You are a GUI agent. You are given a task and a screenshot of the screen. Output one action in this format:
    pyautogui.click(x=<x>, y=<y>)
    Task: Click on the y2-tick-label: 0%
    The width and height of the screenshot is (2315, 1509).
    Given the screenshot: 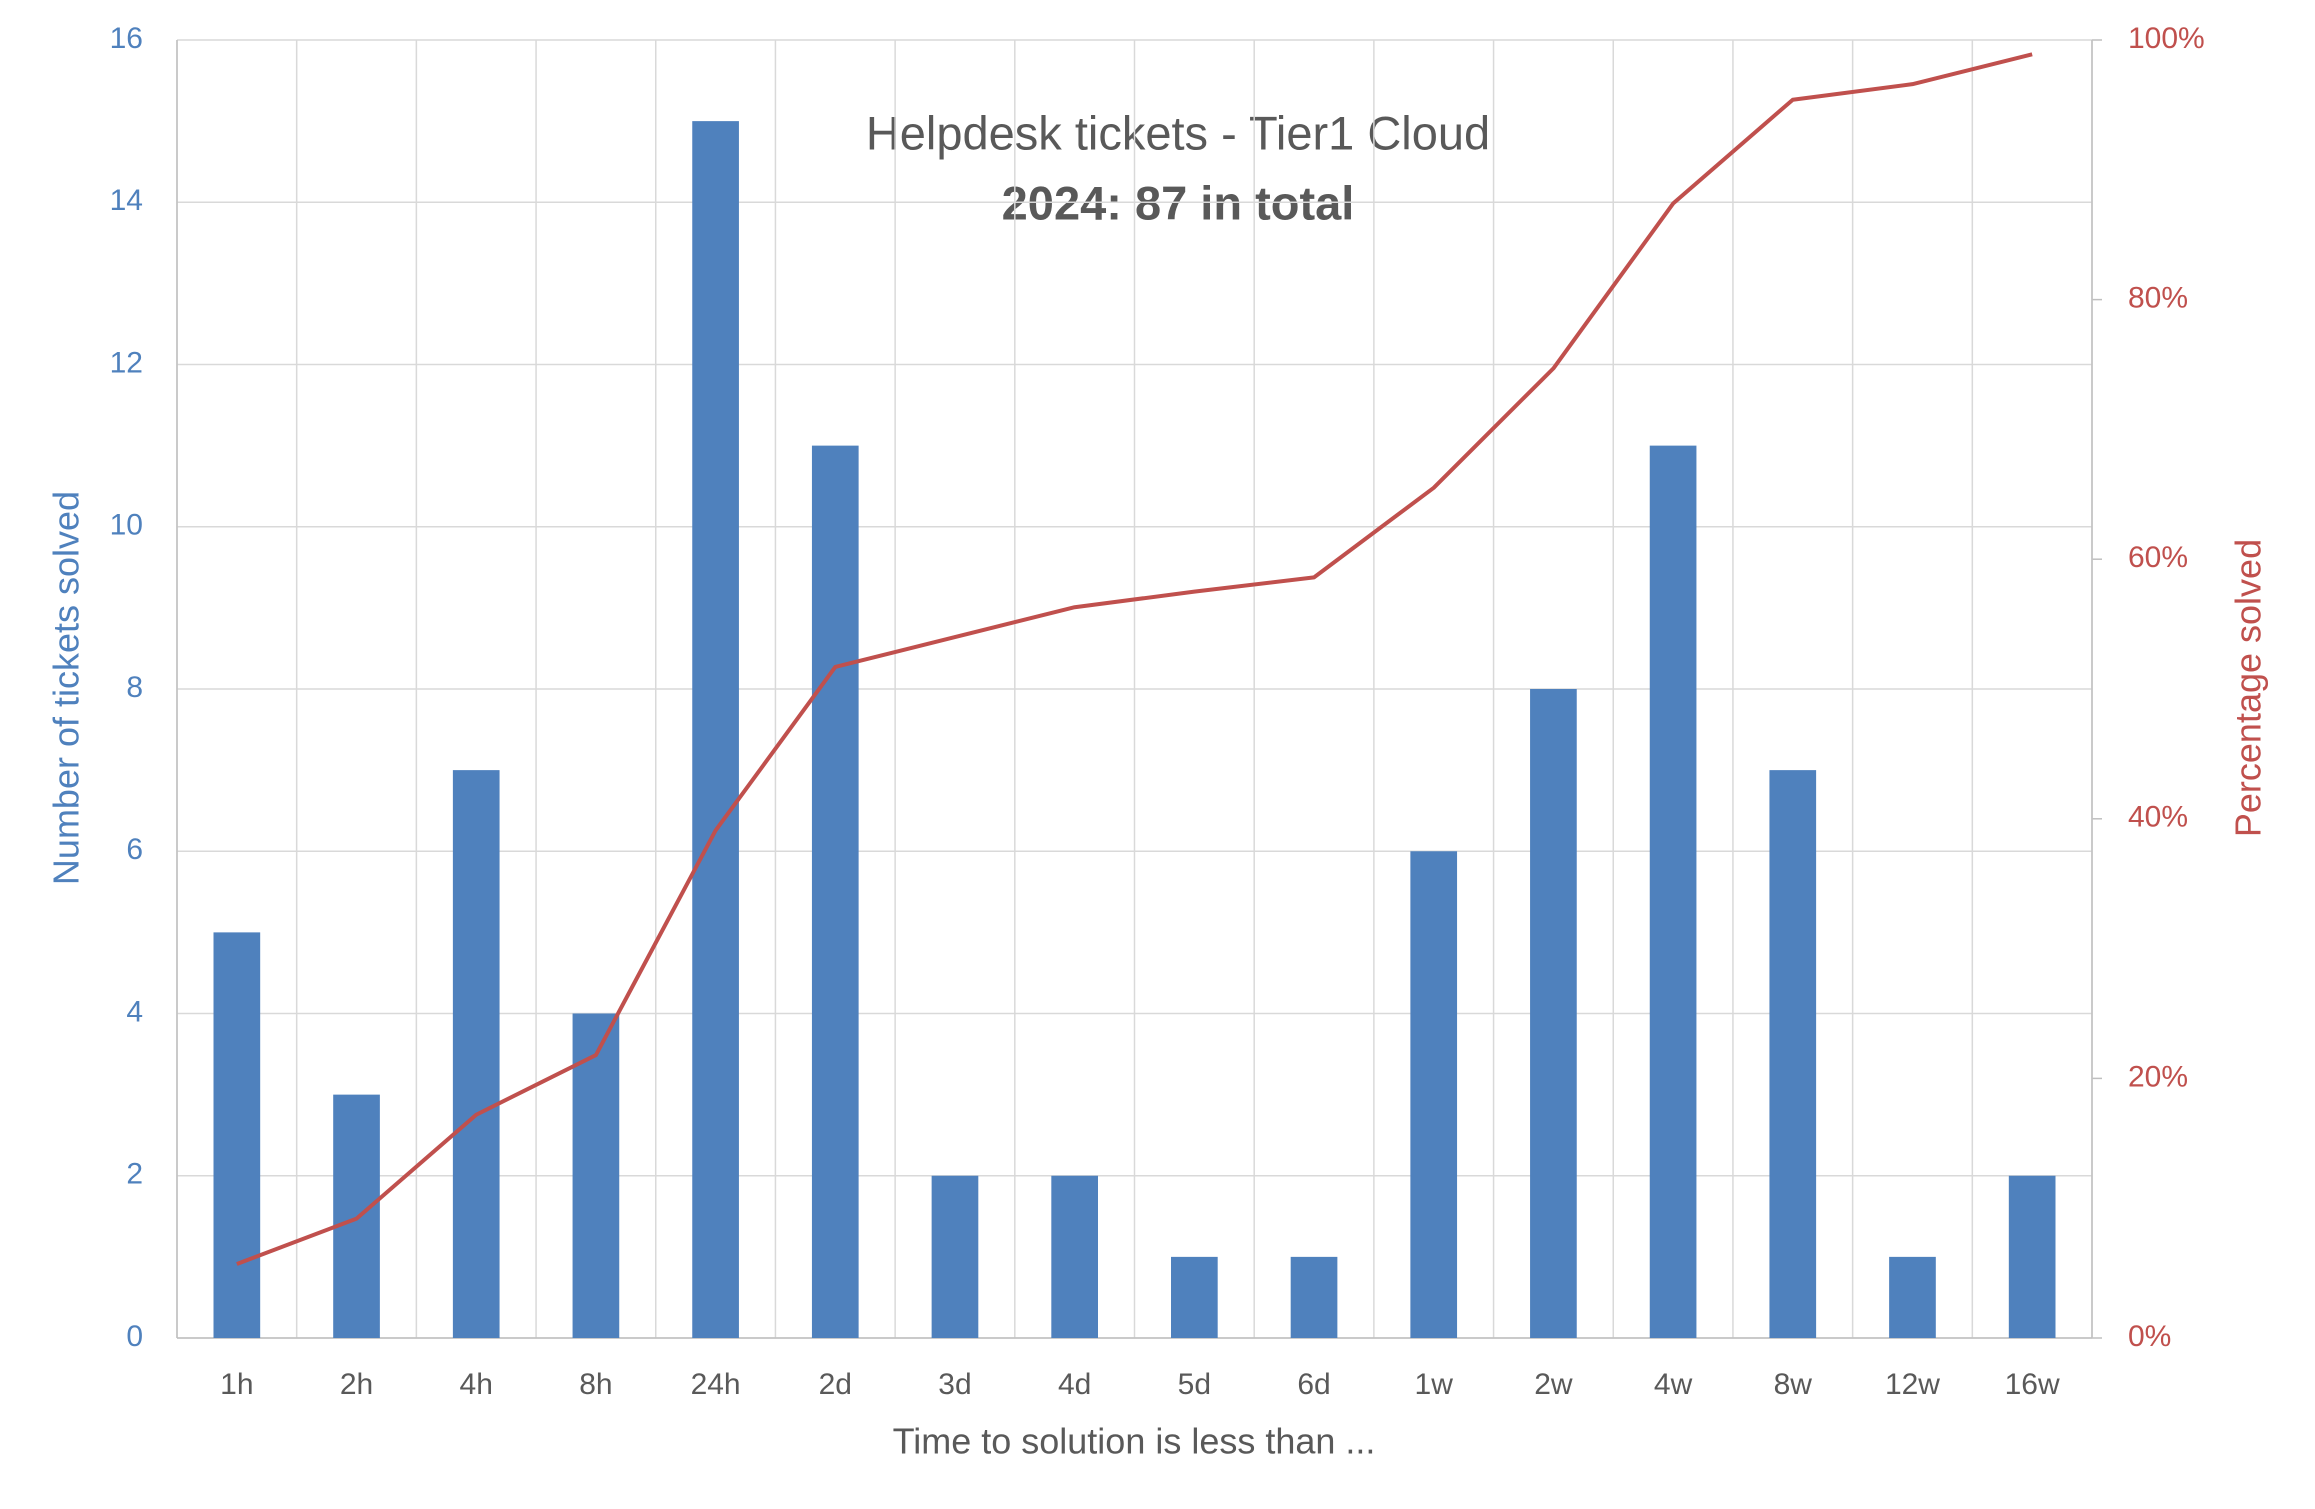 What is the action you would take?
    pyautogui.click(x=2149, y=1336)
    